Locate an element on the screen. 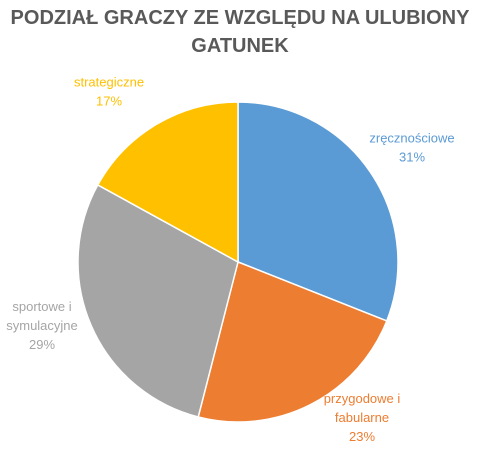 The height and width of the screenshot is (461, 480). data-label-category: strategiczne is located at coordinates (109, 82).